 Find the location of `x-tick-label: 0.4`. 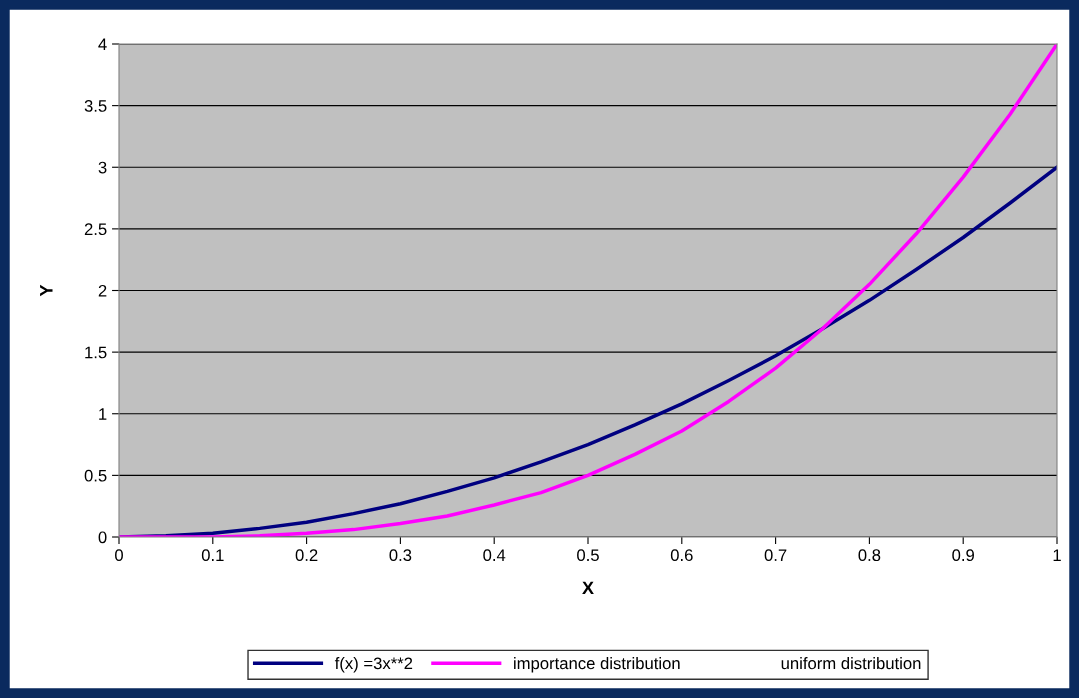

x-tick-label: 0.4 is located at coordinates (494, 555).